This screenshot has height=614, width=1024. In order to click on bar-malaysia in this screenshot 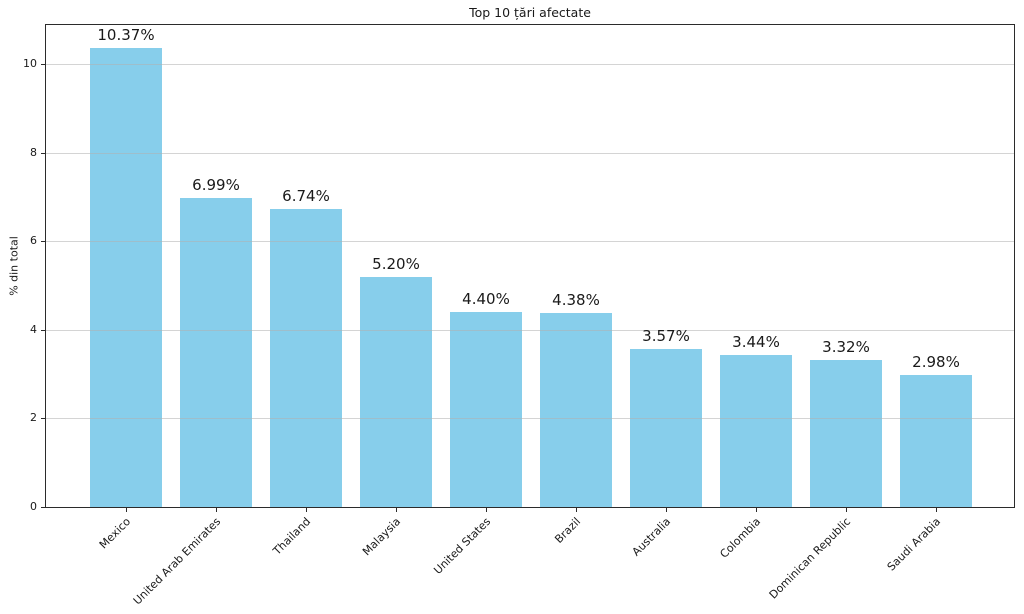, I will do `click(396, 392)`.